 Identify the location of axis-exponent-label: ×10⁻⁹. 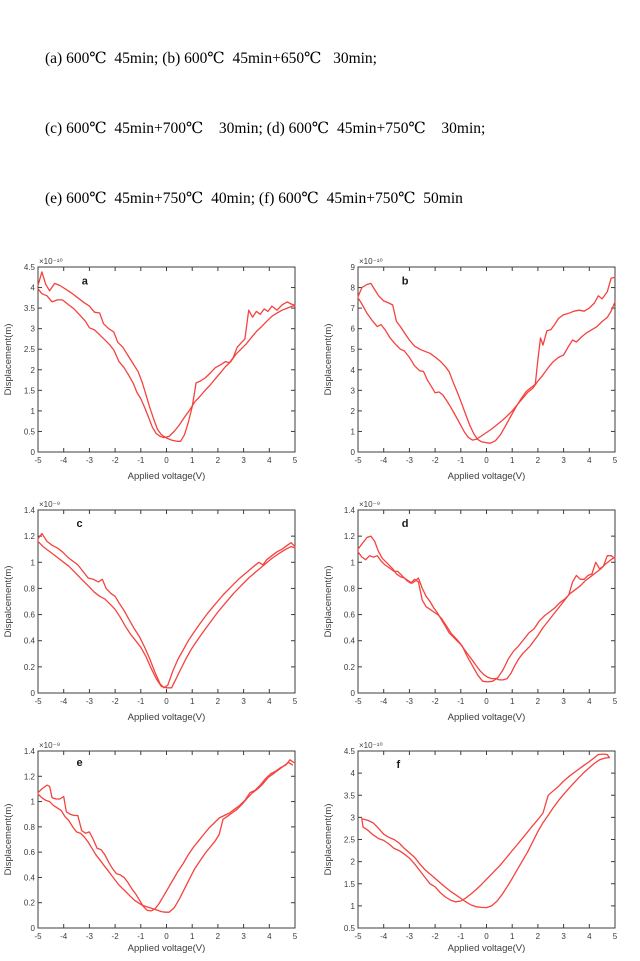
(369, 504).